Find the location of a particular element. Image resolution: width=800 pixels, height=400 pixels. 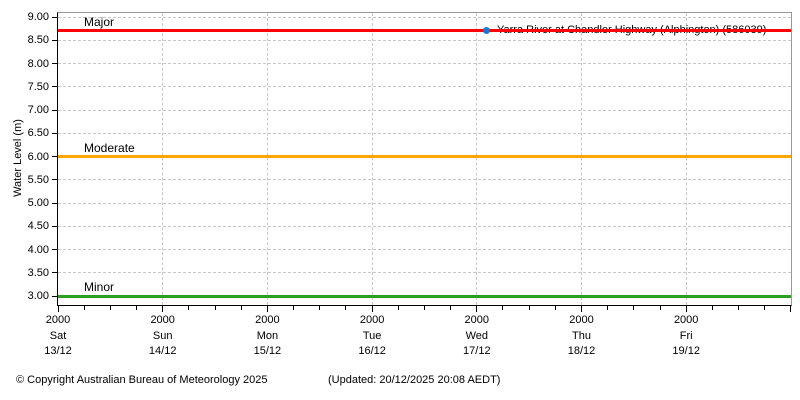

x-tick-label: 2000 Sat 13/12 is located at coordinates (58, 336).